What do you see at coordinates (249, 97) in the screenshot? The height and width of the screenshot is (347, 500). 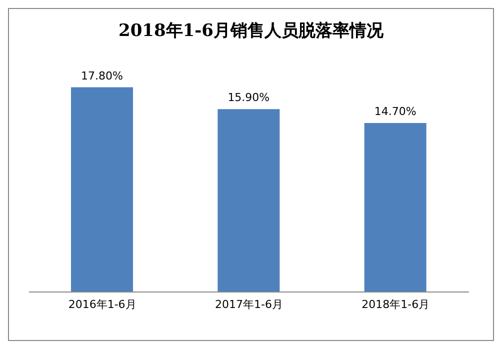 I see `data-label: 15.90%` at bounding box center [249, 97].